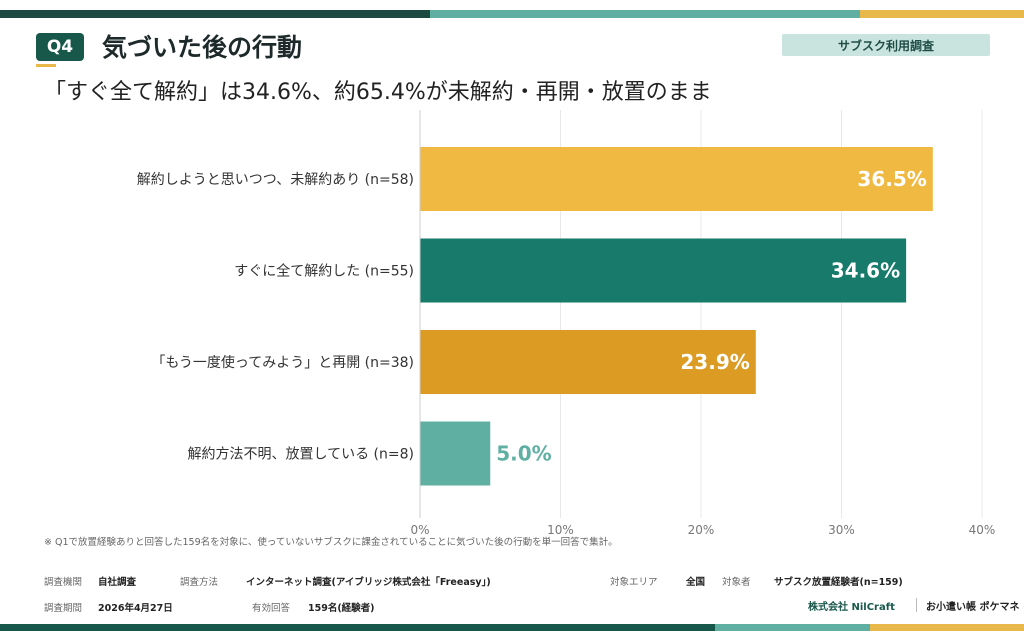 The width and height of the screenshot is (1024, 640). What do you see at coordinates (202, 47) in the screenshot?
I see `page-title: 気づいた後の行動` at bounding box center [202, 47].